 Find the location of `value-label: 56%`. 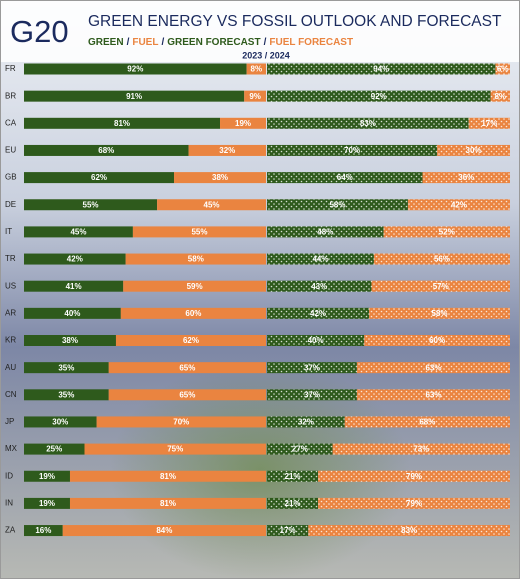

value-label: 56% is located at coordinates (442, 259).